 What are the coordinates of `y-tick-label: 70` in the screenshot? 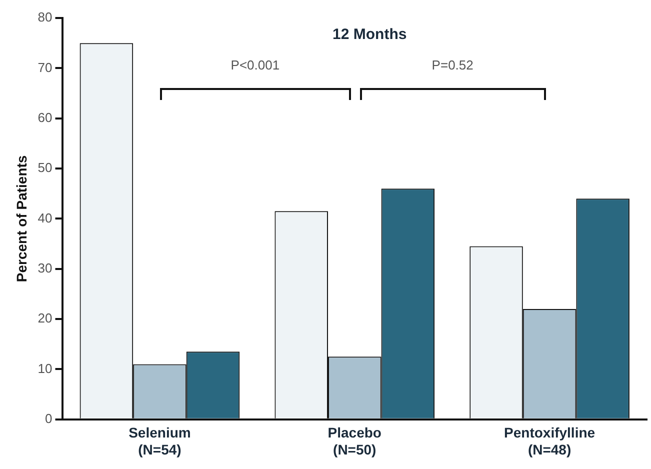 It's located at (45, 67).